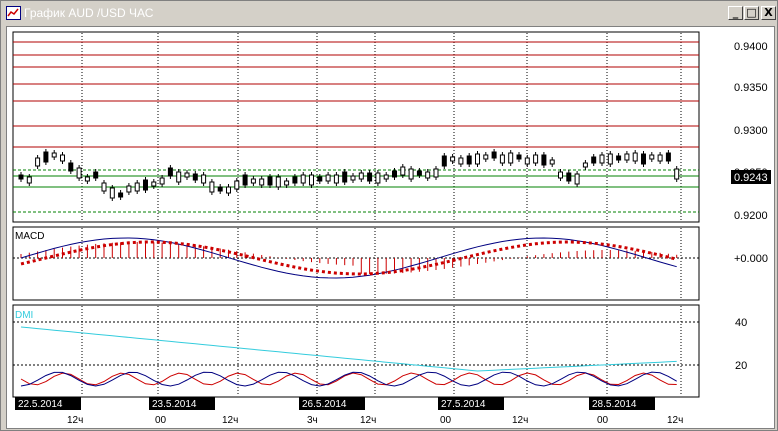 The height and width of the screenshot is (431, 778). What do you see at coordinates (312, 420) in the screenshot?
I see `hour-label: 3ч` at bounding box center [312, 420].